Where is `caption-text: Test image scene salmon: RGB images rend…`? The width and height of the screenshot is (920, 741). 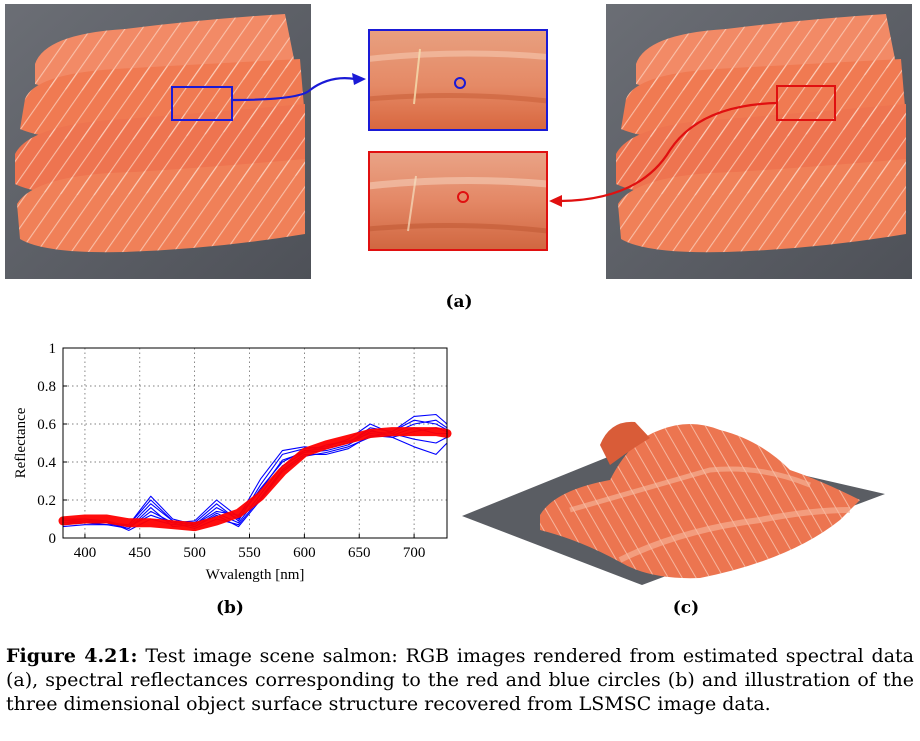 caption-text: Test image scene salmon: RGB images rend… is located at coordinates (460, 680).